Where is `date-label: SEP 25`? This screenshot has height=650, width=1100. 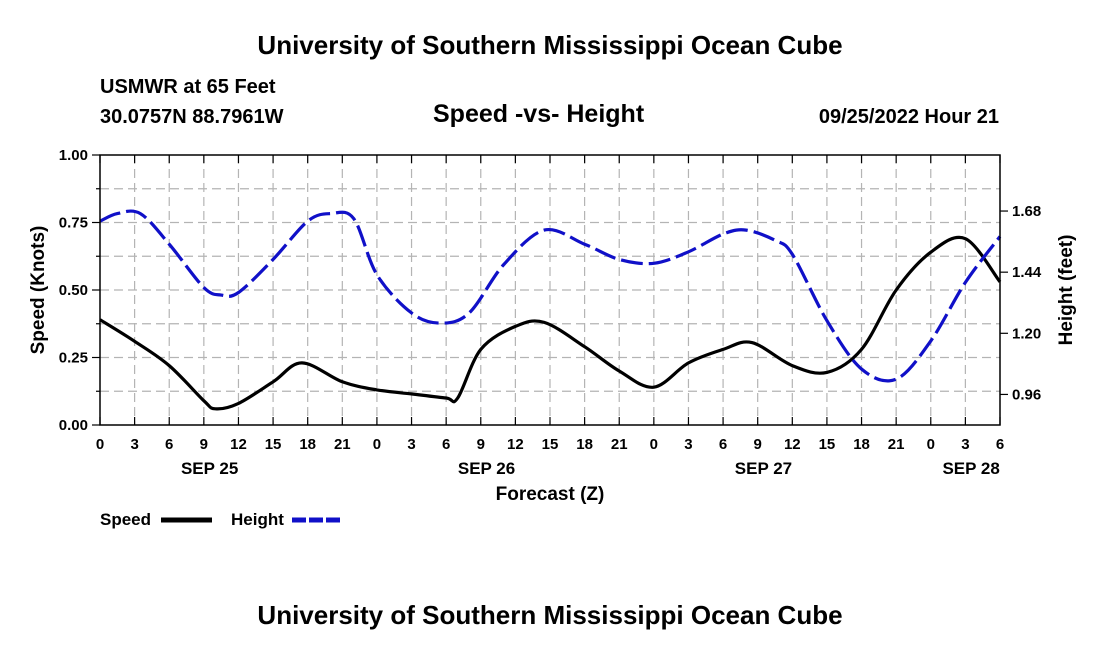
date-label: SEP 25 is located at coordinates (209, 468).